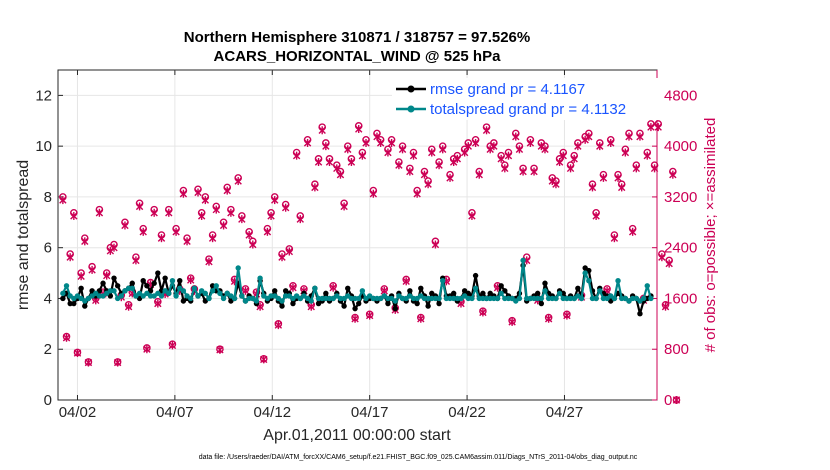 The height and width of the screenshot is (470, 830). What do you see at coordinates (370, 412) in the screenshot?
I see `x-tick-label-3: 04/17` at bounding box center [370, 412].